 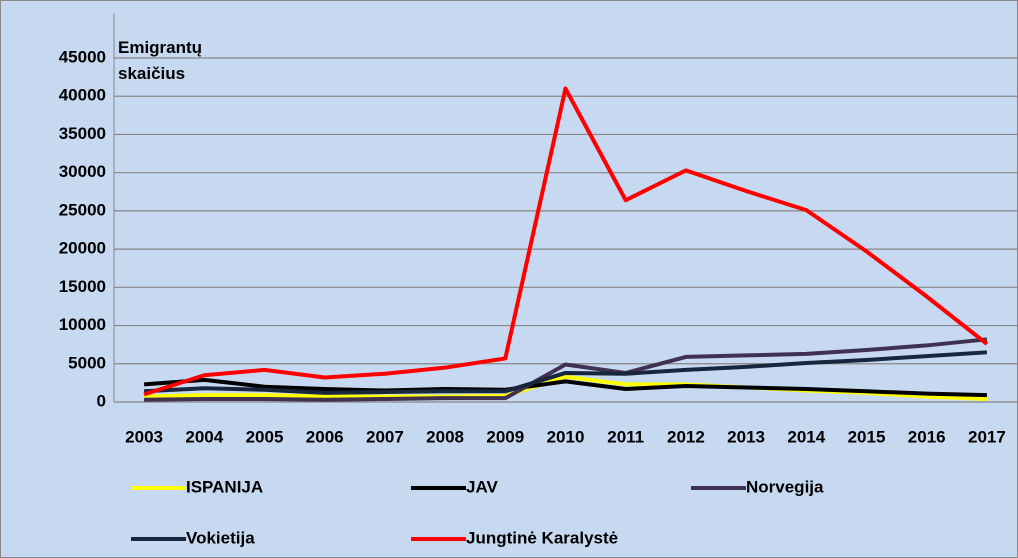 I want to click on x-tick-label: 2015, so click(x=867, y=436).